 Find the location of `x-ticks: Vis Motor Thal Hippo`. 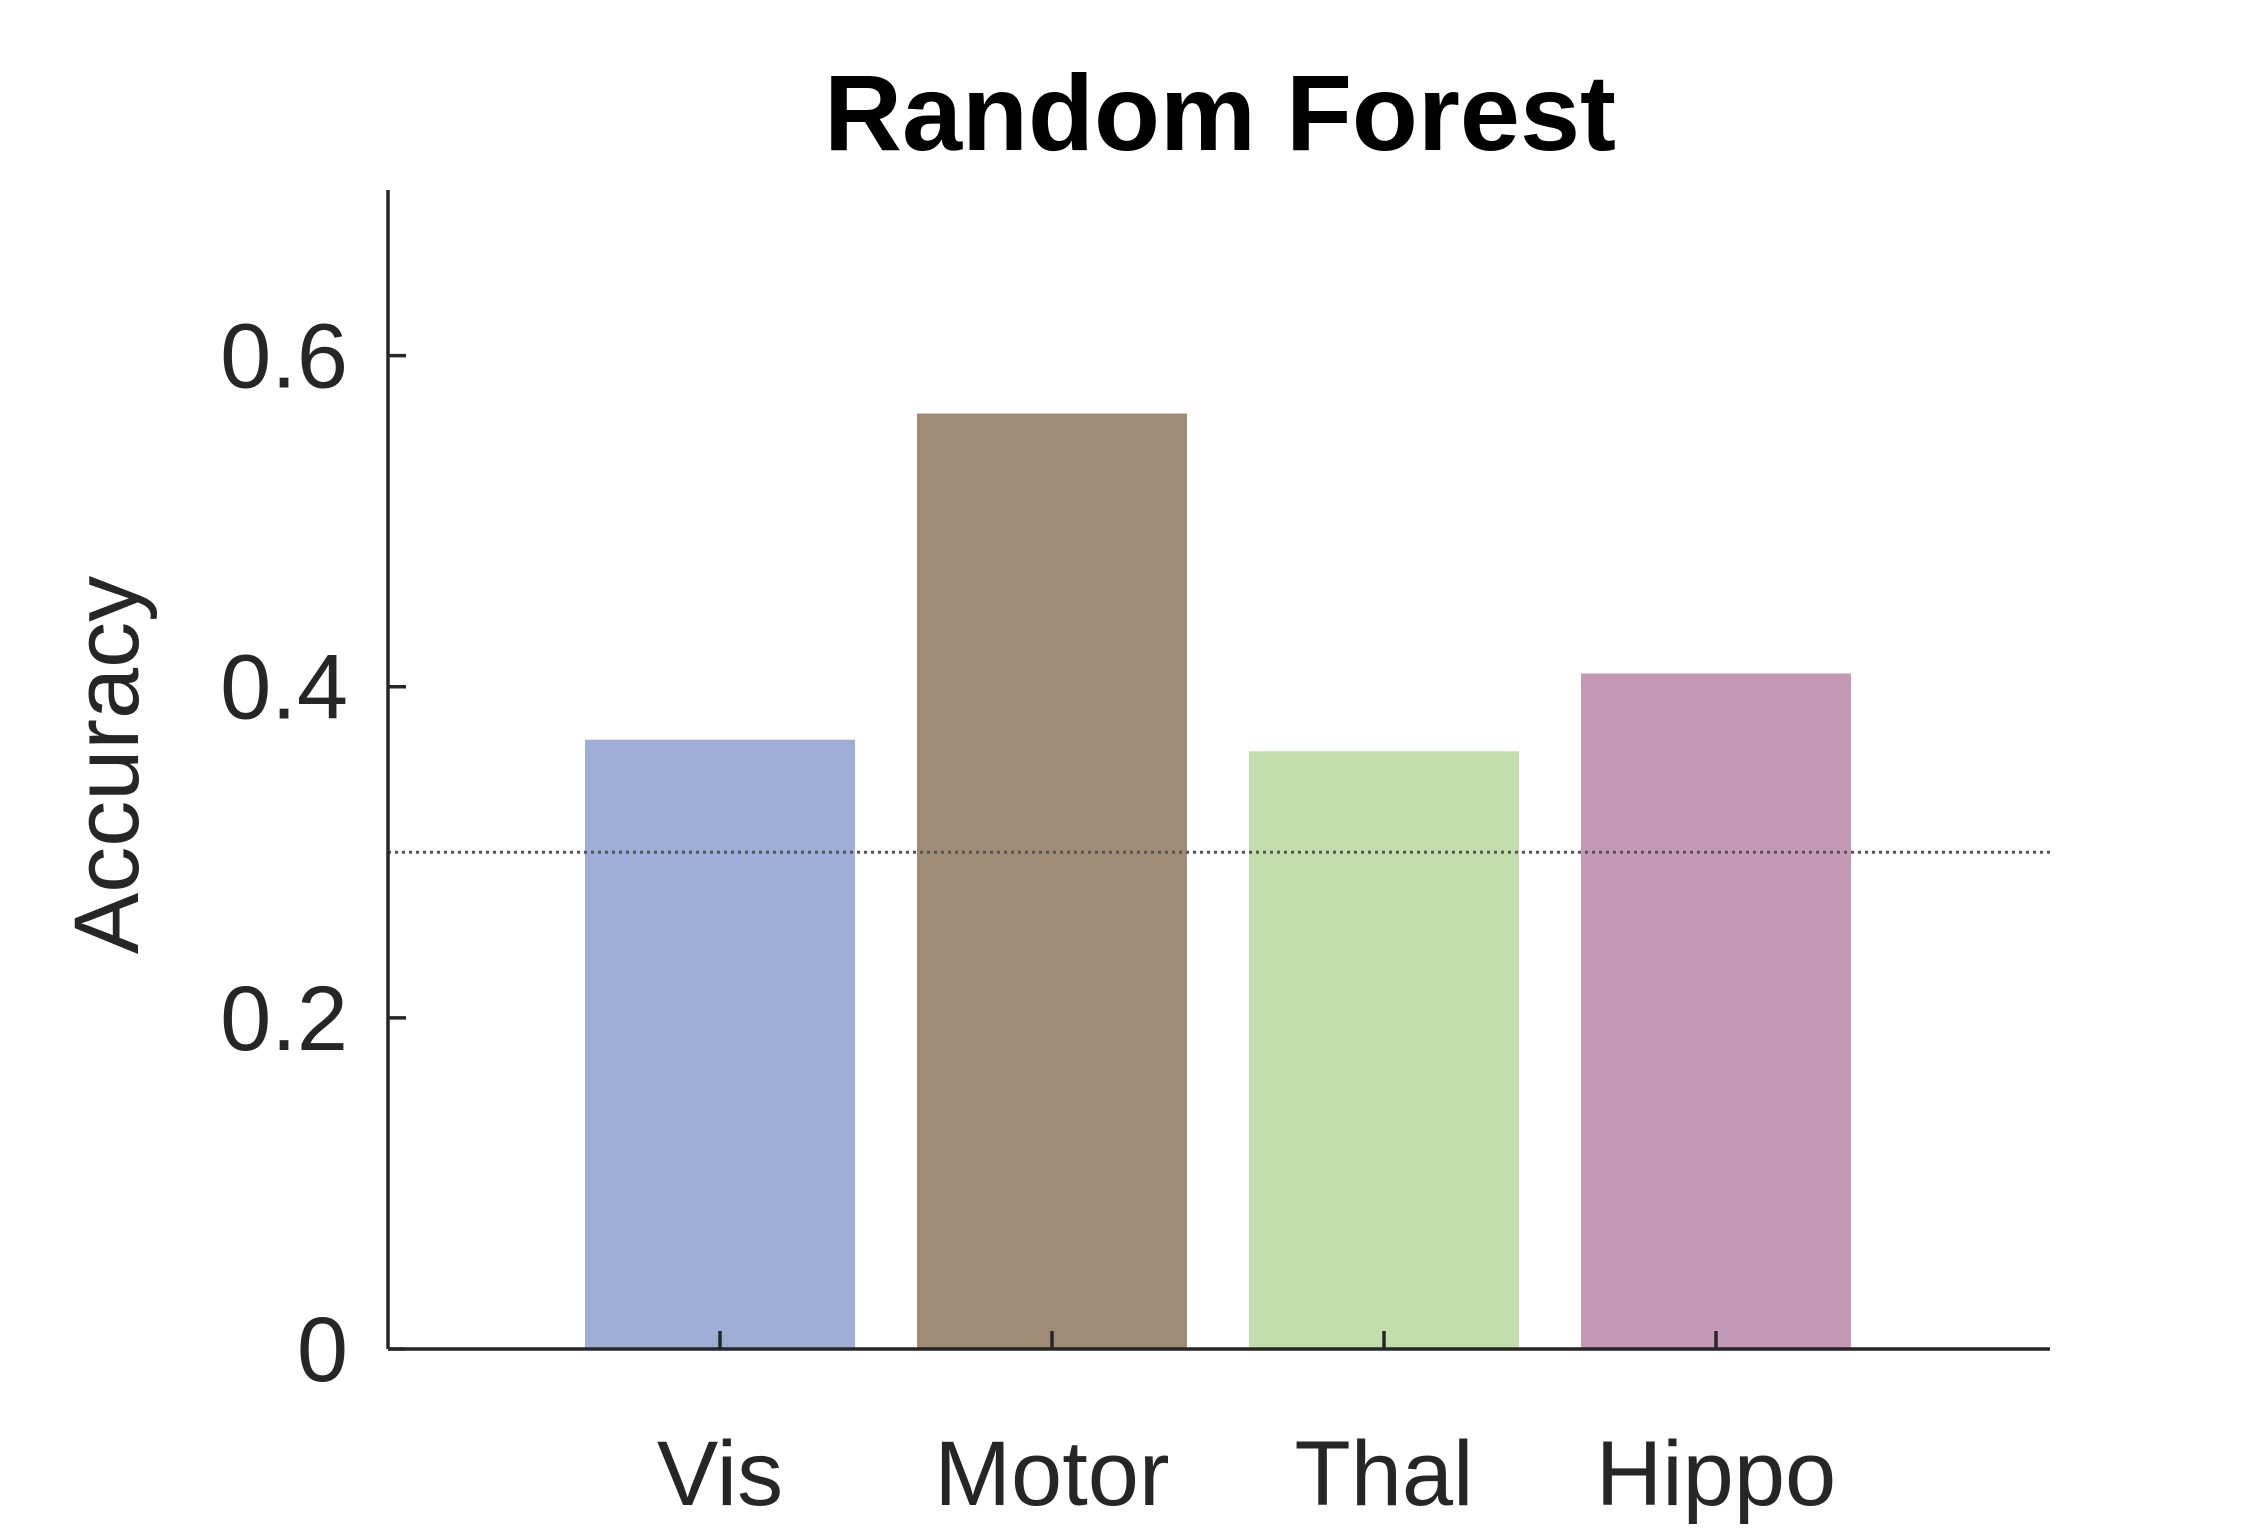

x-ticks: Vis Motor Thal Hippo is located at coordinates (1246, 1428).